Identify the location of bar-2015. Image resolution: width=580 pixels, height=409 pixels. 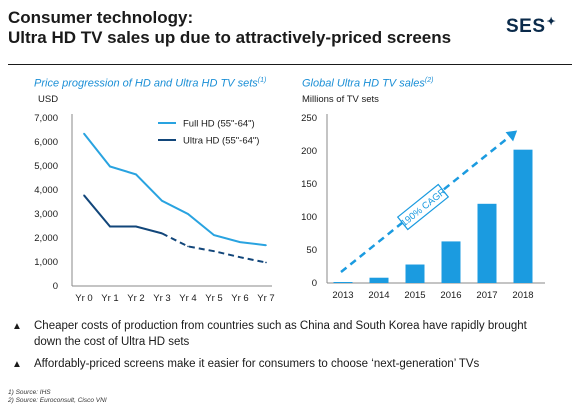
(415, 273).